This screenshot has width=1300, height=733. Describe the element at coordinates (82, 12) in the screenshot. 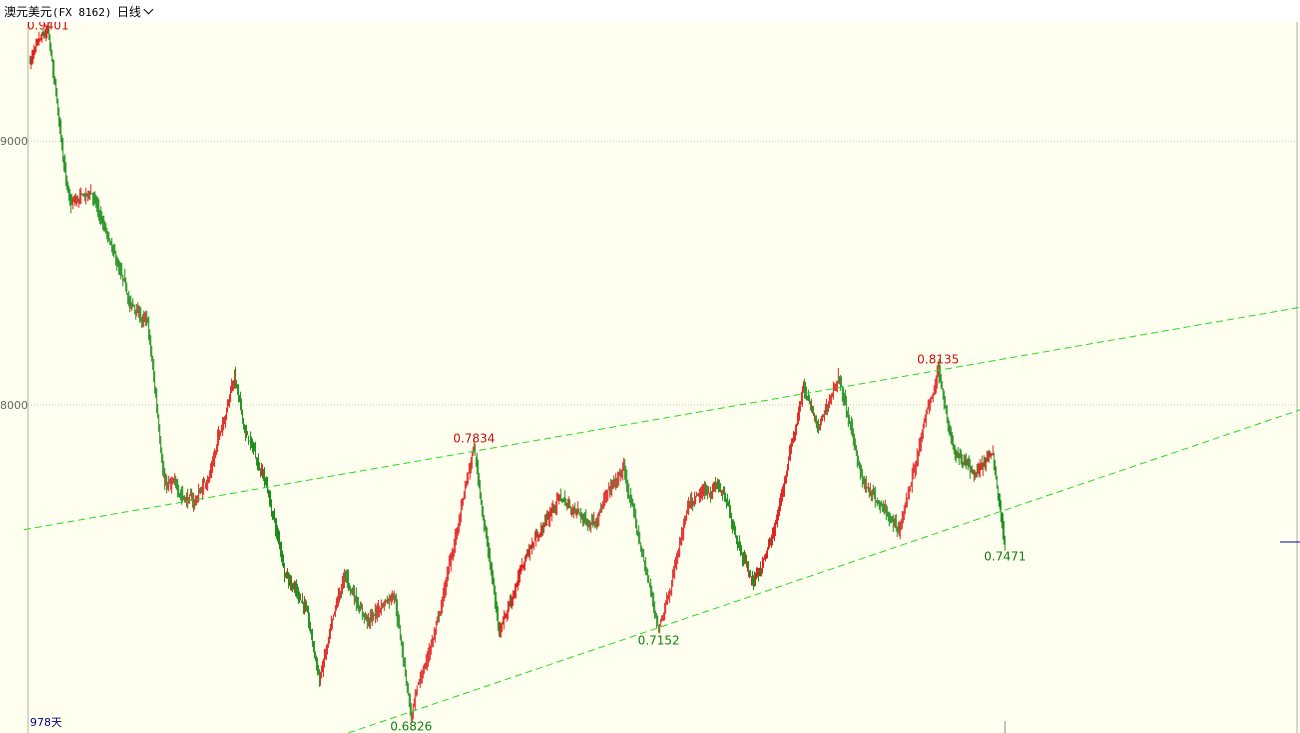

I see `symbol-code: (FX 8162)` at that location.